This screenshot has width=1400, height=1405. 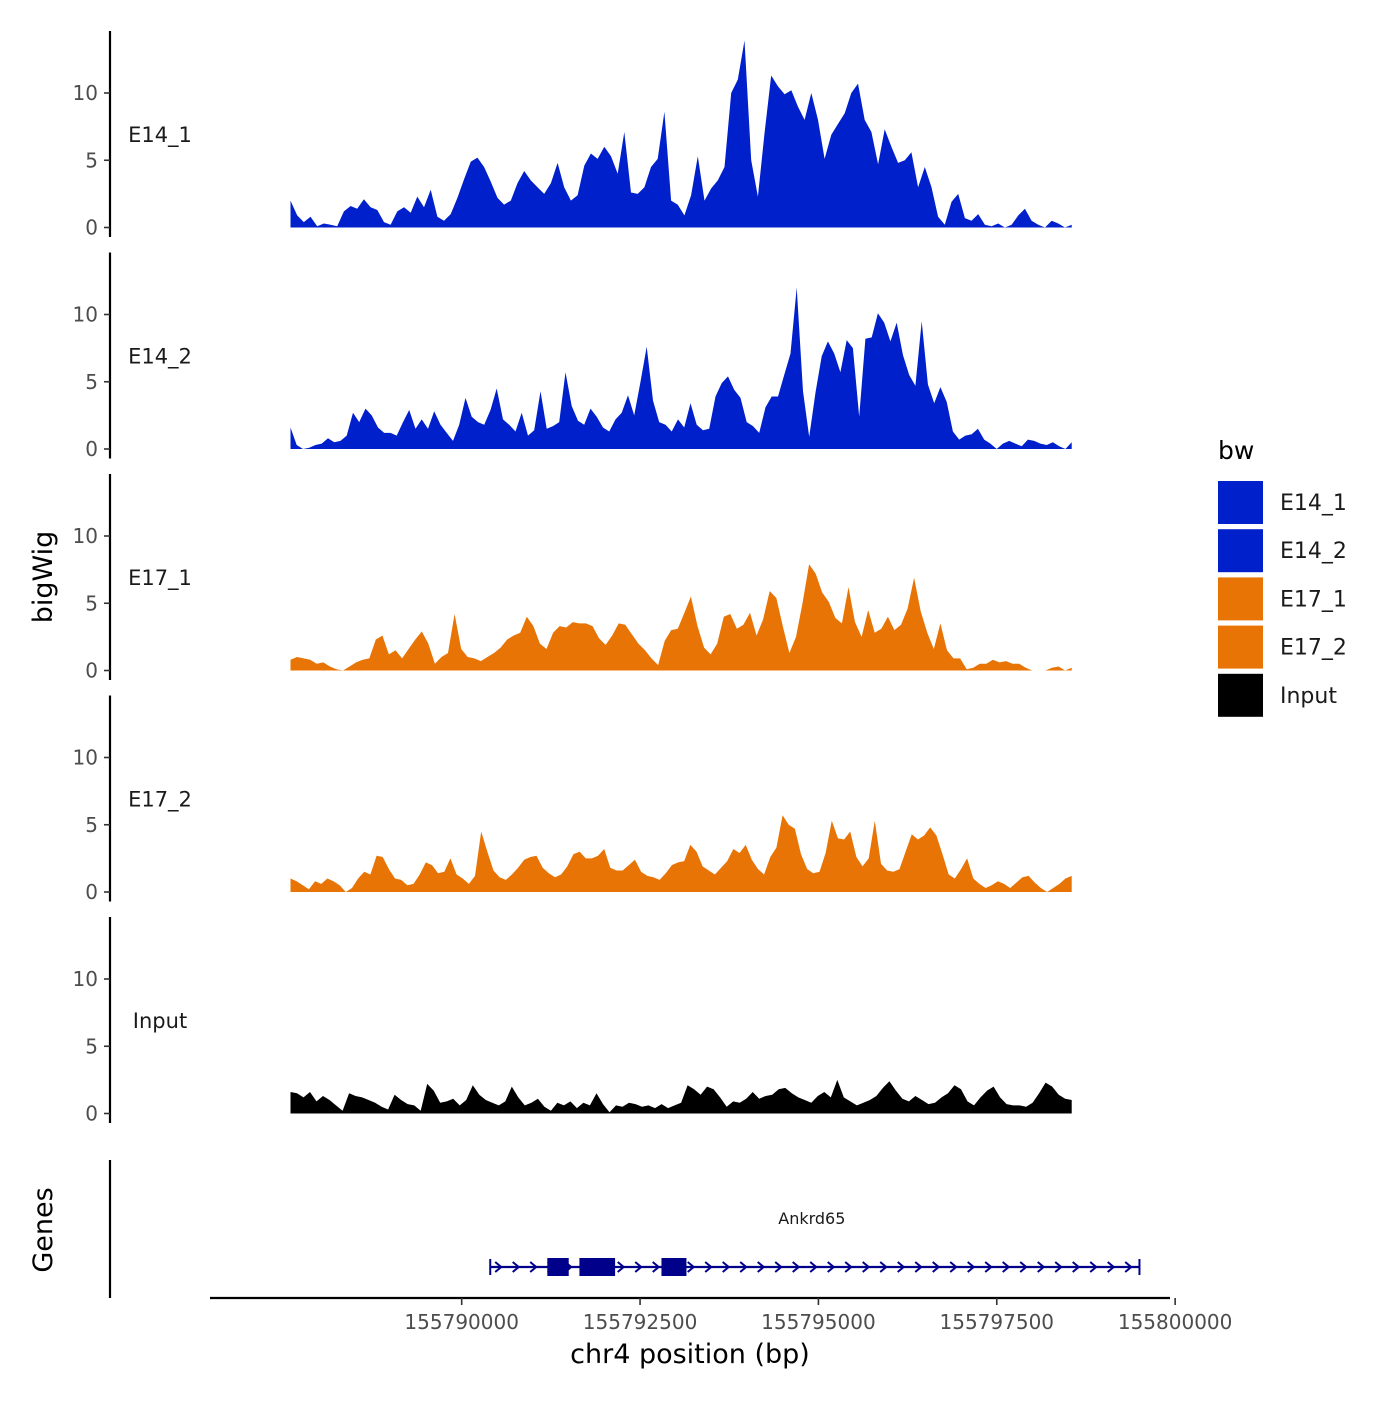 What do you see at coordinates (160, 357) in the screenshot?
I see `track-label: E14_2` at bounding box center [160, 357].